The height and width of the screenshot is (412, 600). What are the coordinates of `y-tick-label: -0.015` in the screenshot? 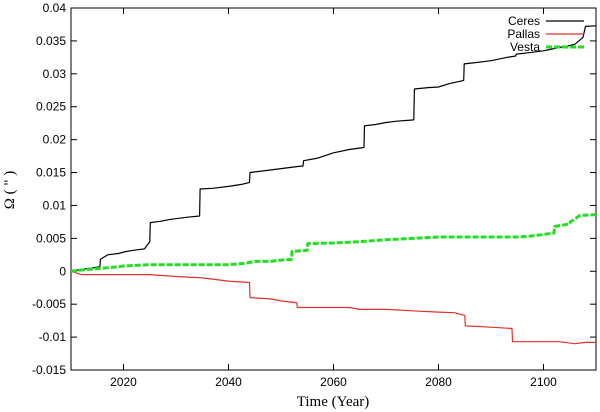 It's located at (49, 370).